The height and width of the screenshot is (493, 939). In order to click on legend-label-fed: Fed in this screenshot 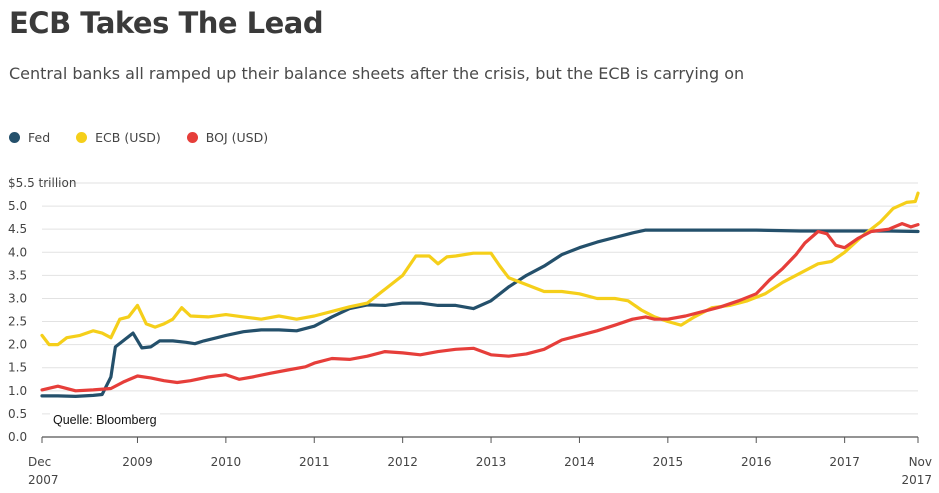, I will do `click(39, 137)`.